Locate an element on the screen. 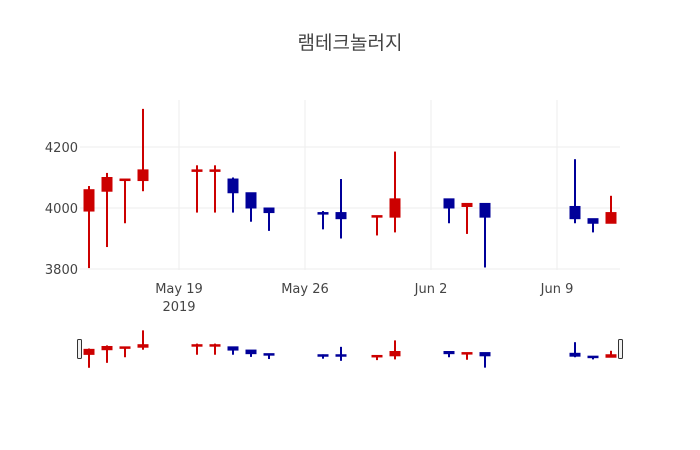 The height and width of the screenshot is (450, 700). x-tick-label: Jun 2 is located at coordinates (431, 289).